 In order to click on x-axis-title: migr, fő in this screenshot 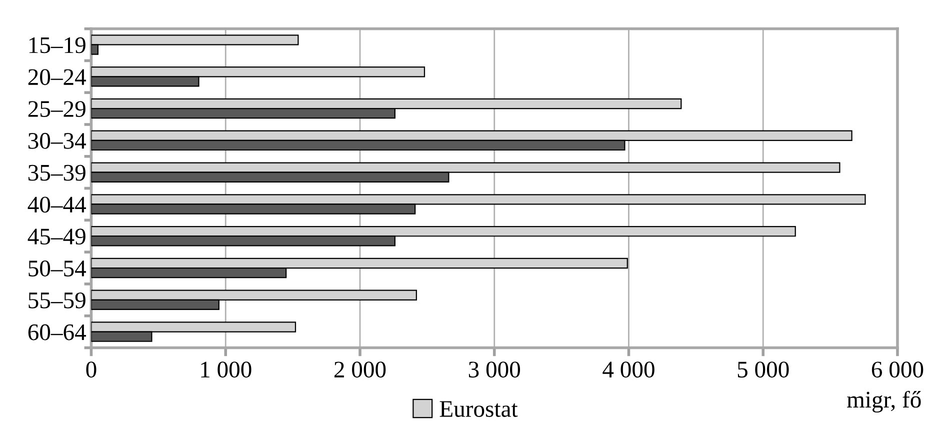, I will do `click(884, 401)`.